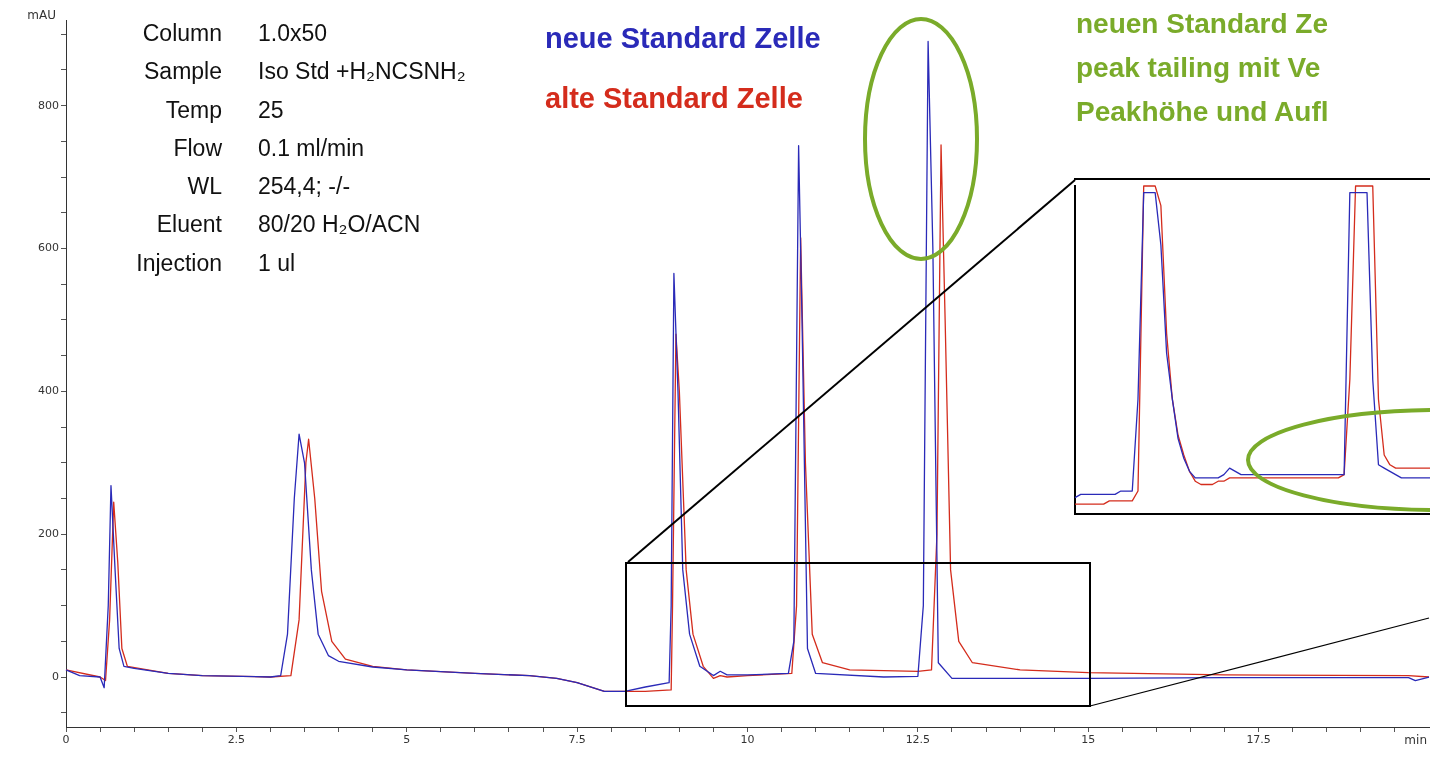 This screenshot has width=1430, height=757. I want to click on annotation: peak tailing mit Ve, so click(1199, 68).